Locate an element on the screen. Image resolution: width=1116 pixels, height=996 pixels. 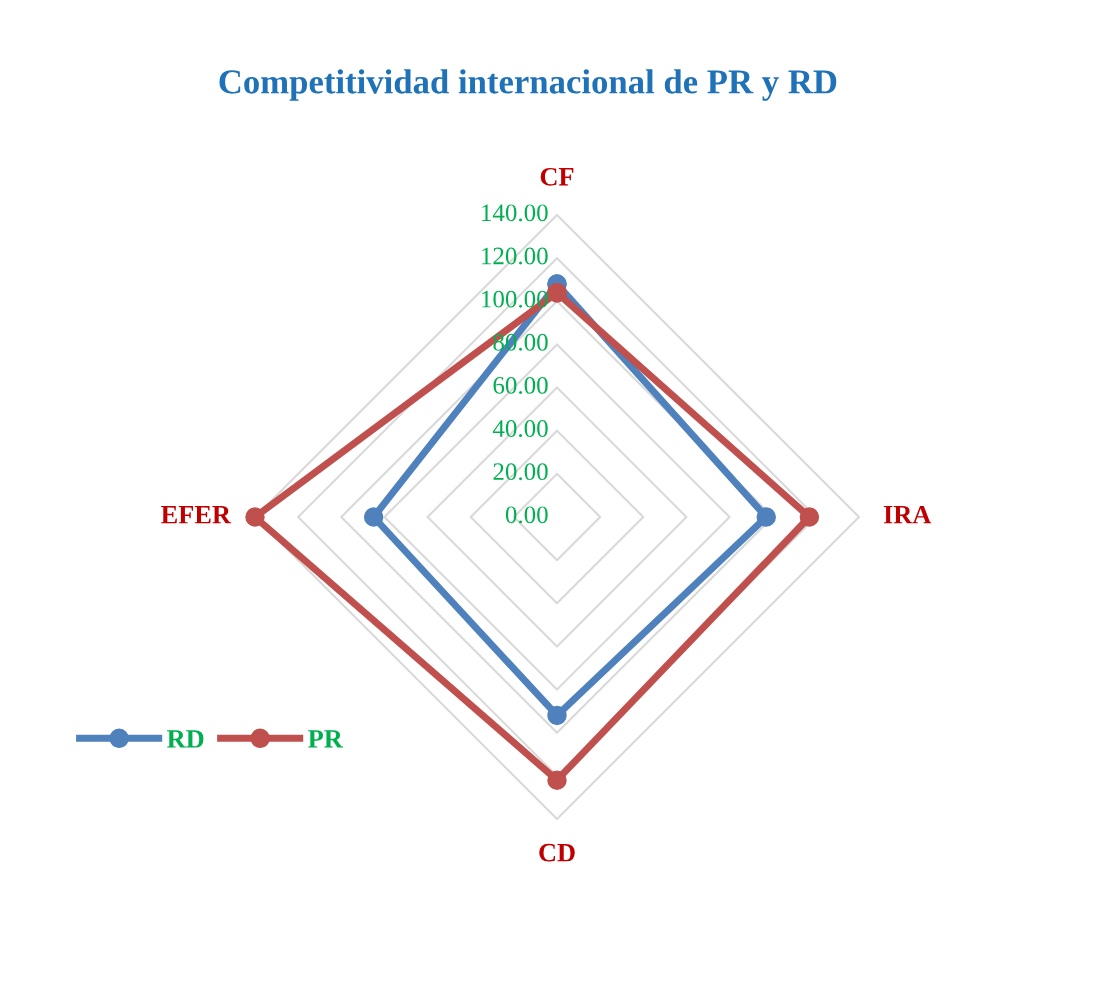
y-tick-label: 140.00 is located at coordinates (515, 213).